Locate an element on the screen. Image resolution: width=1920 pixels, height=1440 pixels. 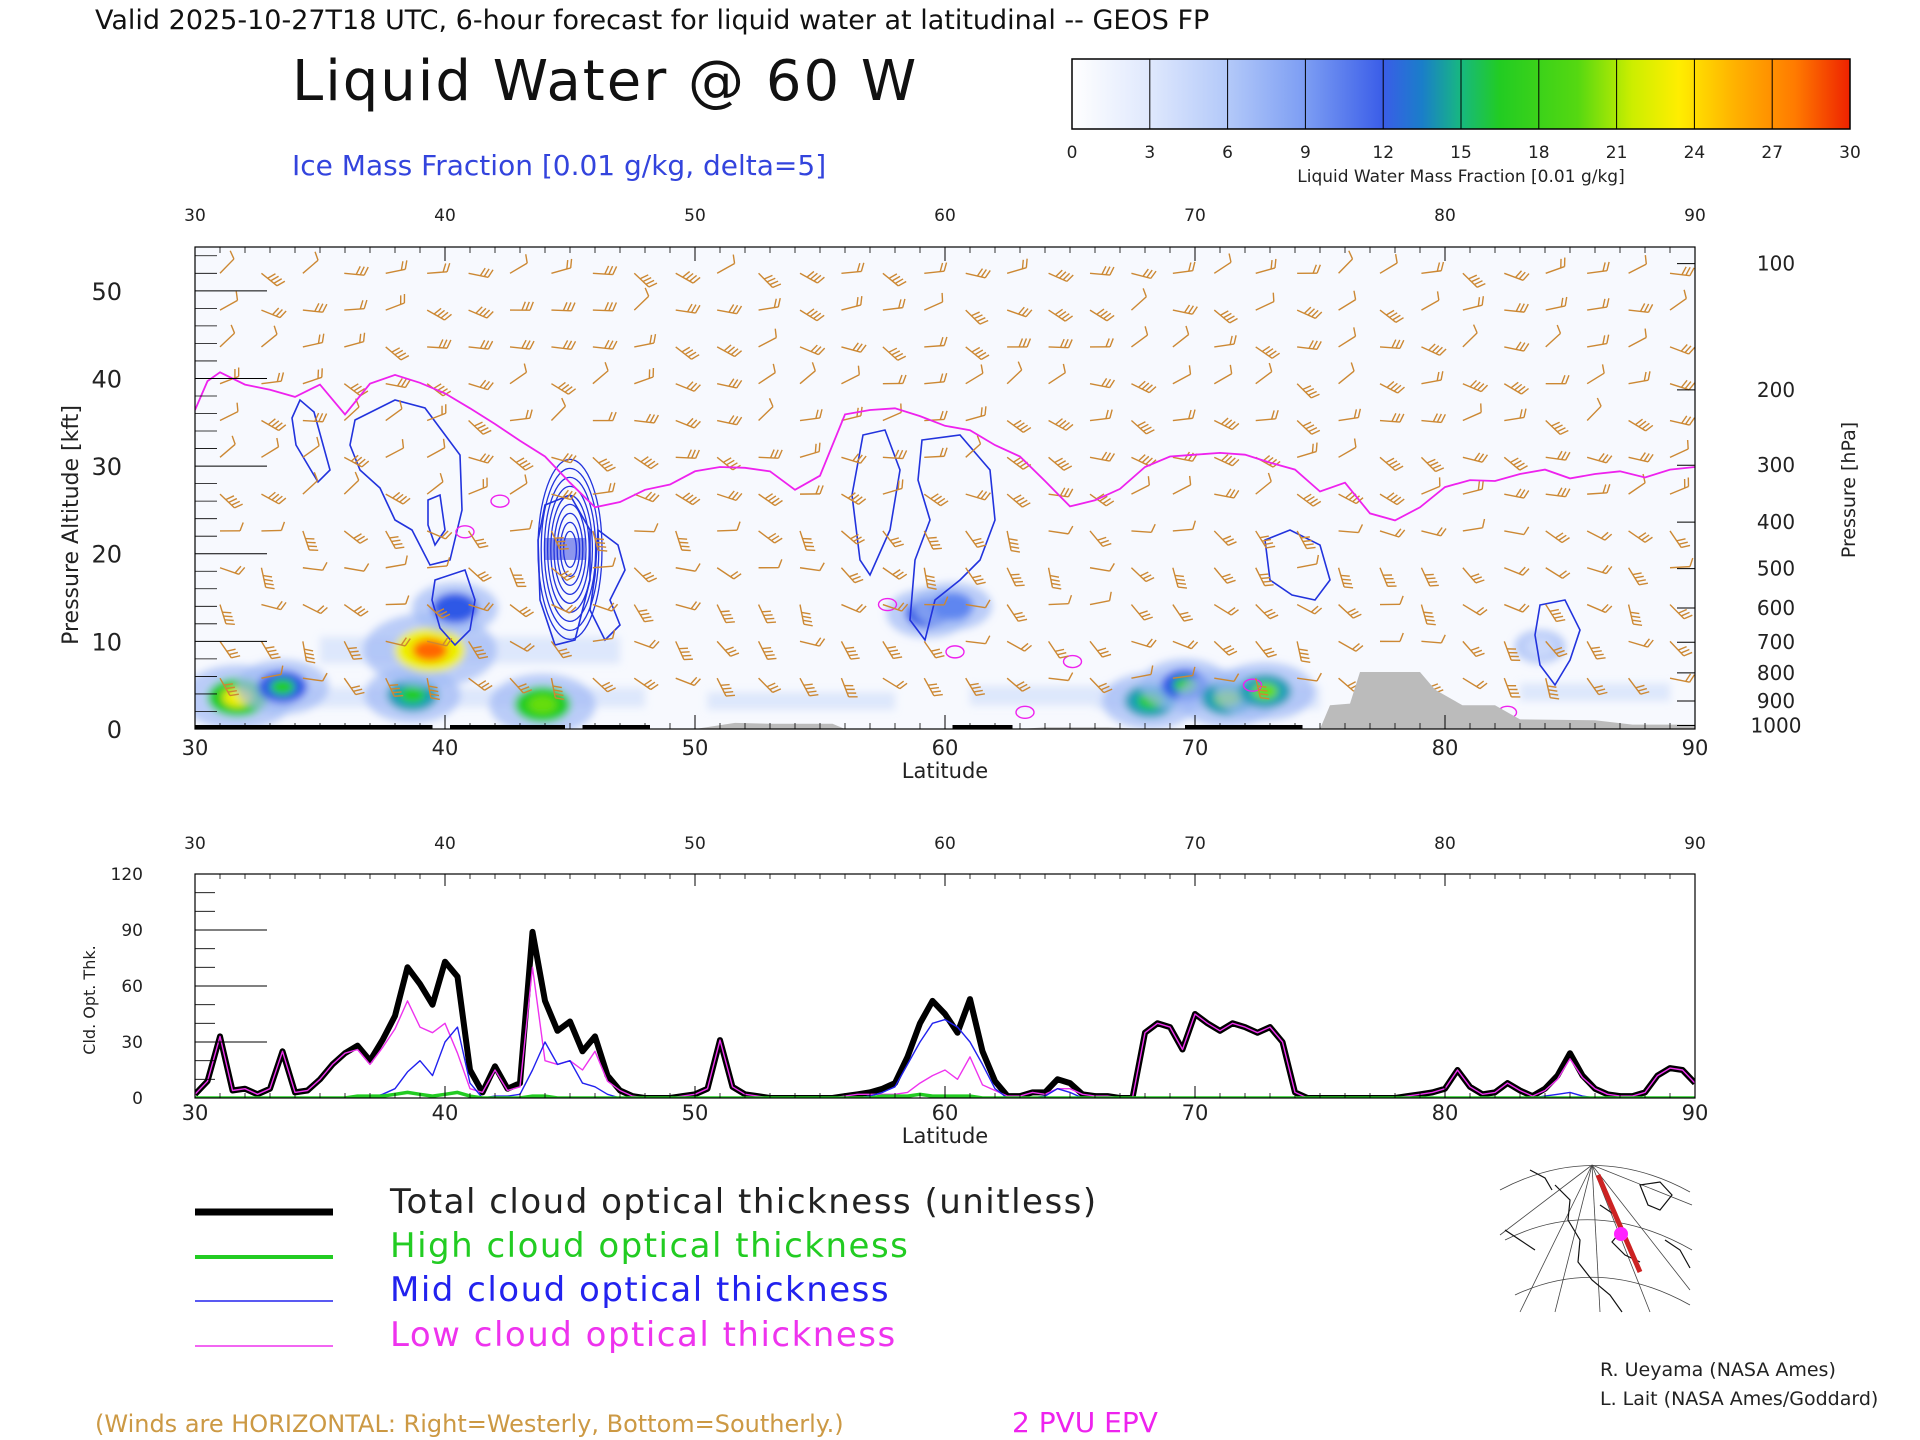
x-tick-label: 70 is located at coordinates (1195, 748).